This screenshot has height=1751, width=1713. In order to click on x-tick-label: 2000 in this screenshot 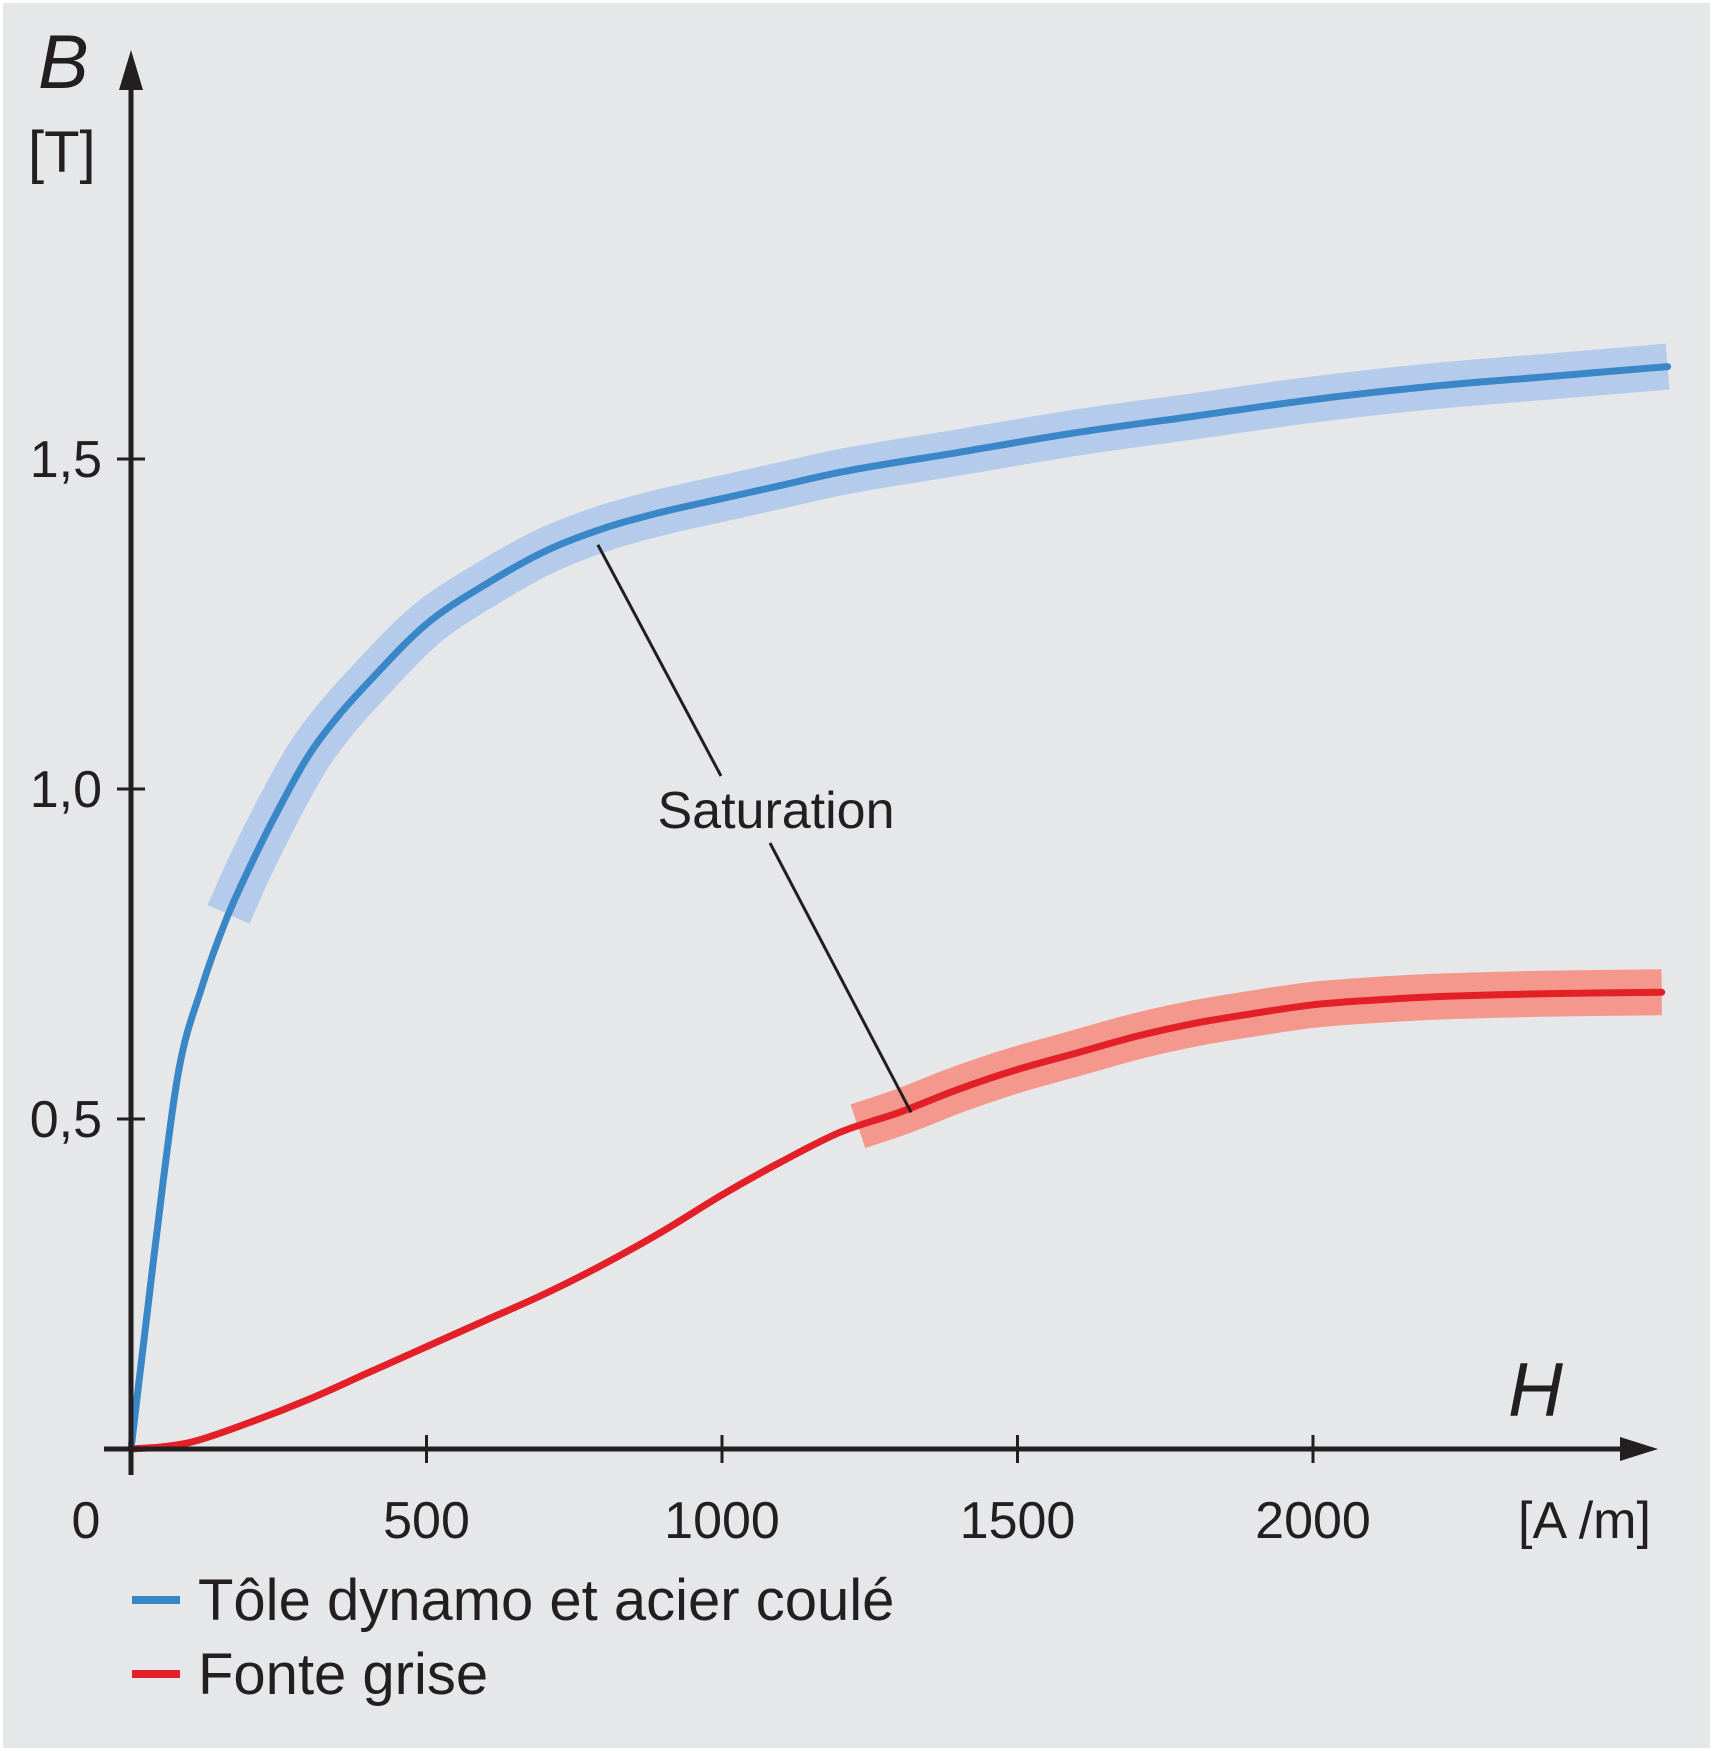, I will do `click(1313, 1521)`.